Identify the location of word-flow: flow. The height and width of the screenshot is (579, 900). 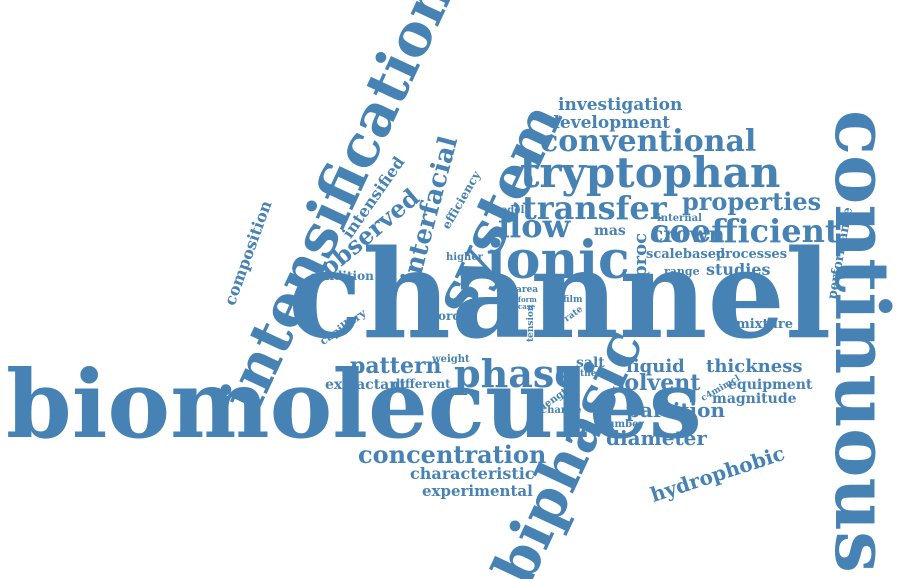
(534, 226).